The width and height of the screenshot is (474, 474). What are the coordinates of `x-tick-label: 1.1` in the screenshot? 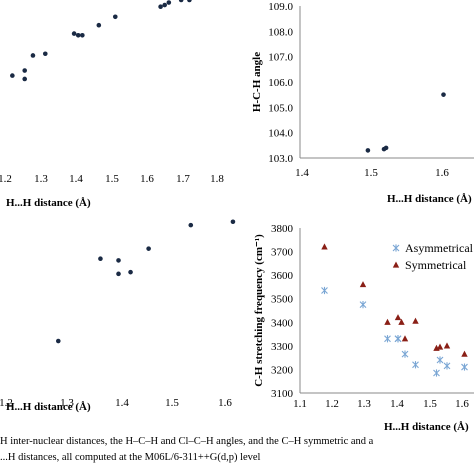 It's located at (300, 404).